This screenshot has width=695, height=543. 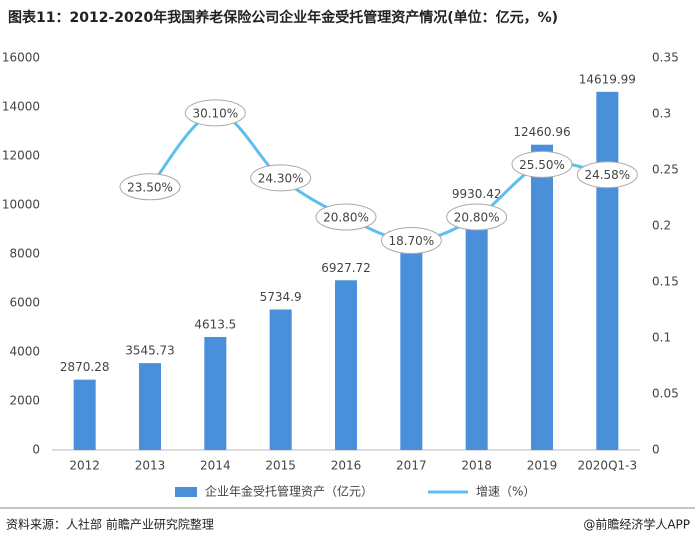 I want to click on source: 资料来源：人社部 前瞻产业研究院整理, so click(x=110, y=524).